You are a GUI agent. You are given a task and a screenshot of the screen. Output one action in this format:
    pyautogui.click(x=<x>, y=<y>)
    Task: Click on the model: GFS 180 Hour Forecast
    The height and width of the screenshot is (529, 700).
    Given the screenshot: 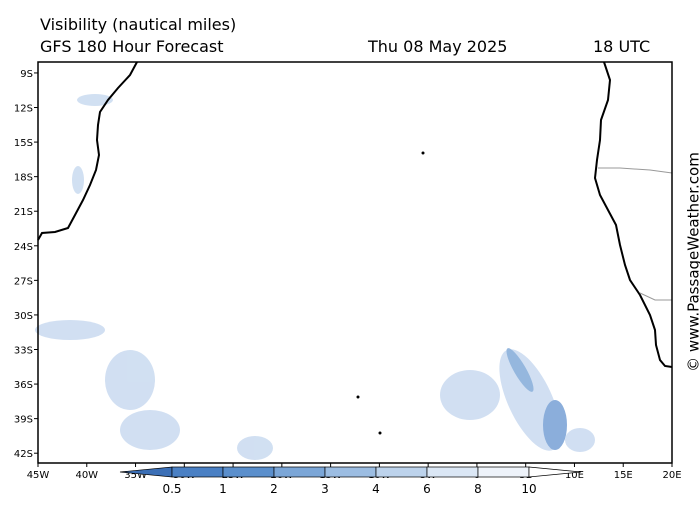 What is the action you would take?
    pyautogui.click(x=132, y=46)
    